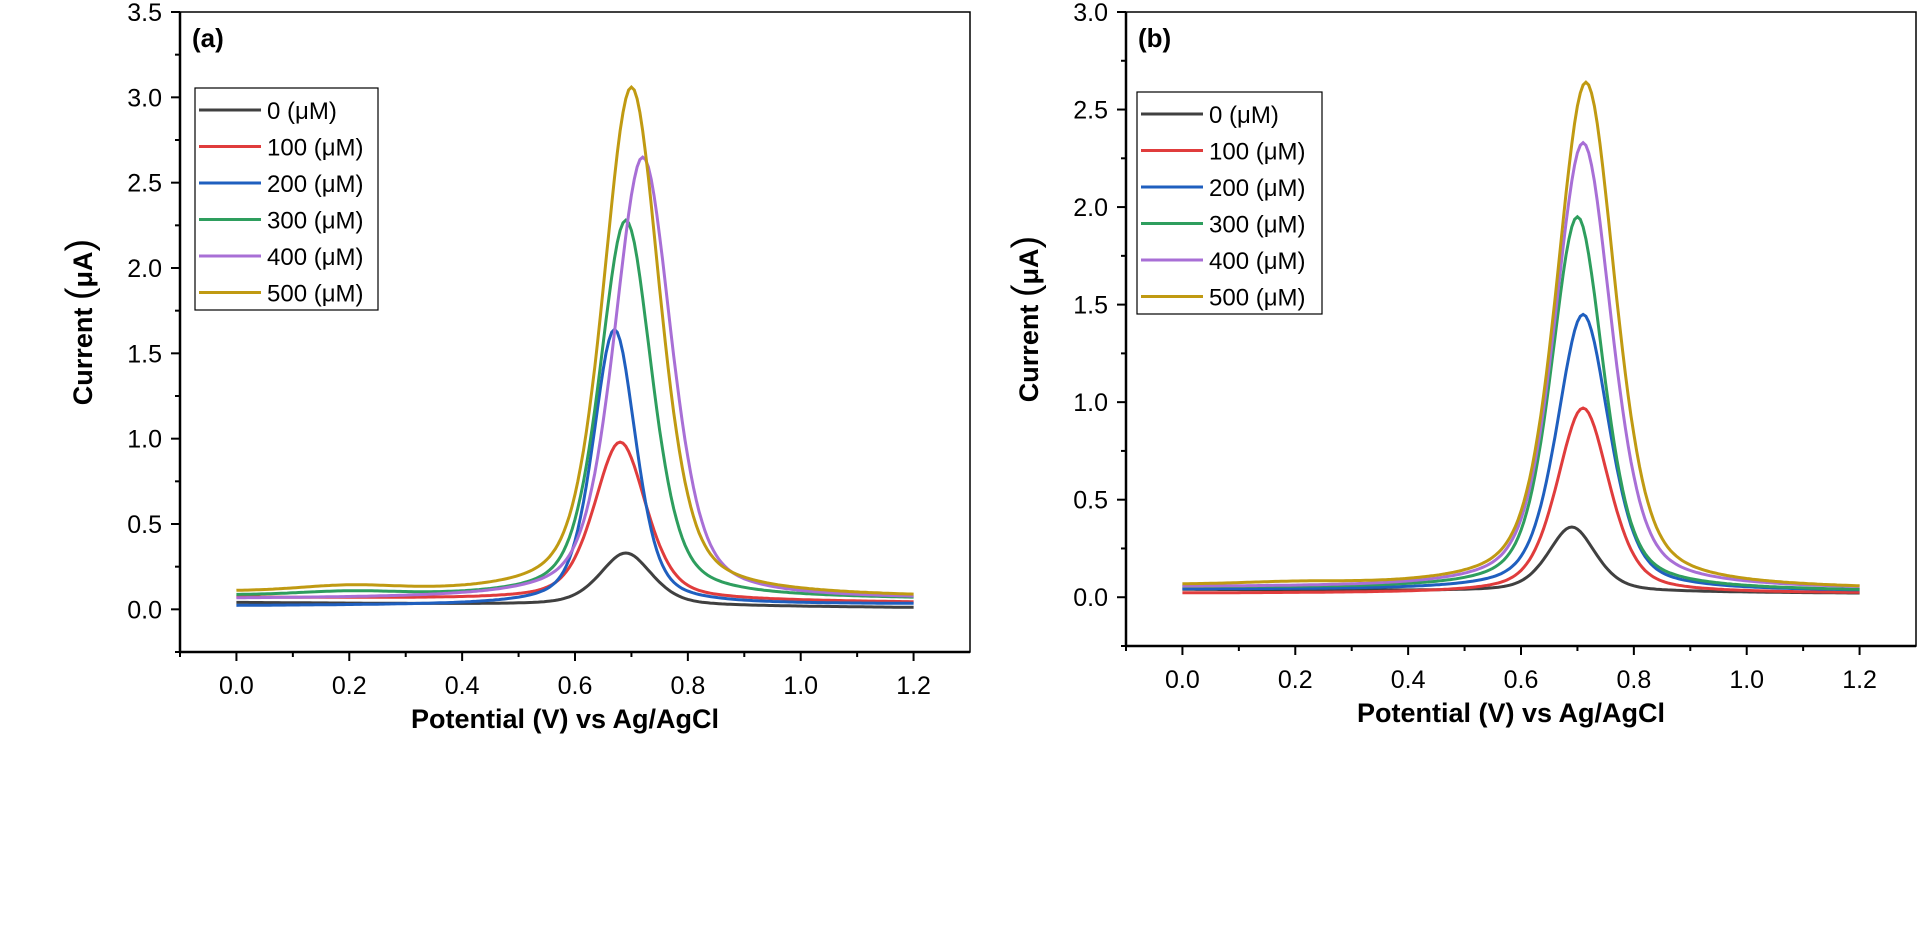 The height and width of the screenshot is (935, 1932). I want to click on y-tick-label: 3.5, so click(144, 13).